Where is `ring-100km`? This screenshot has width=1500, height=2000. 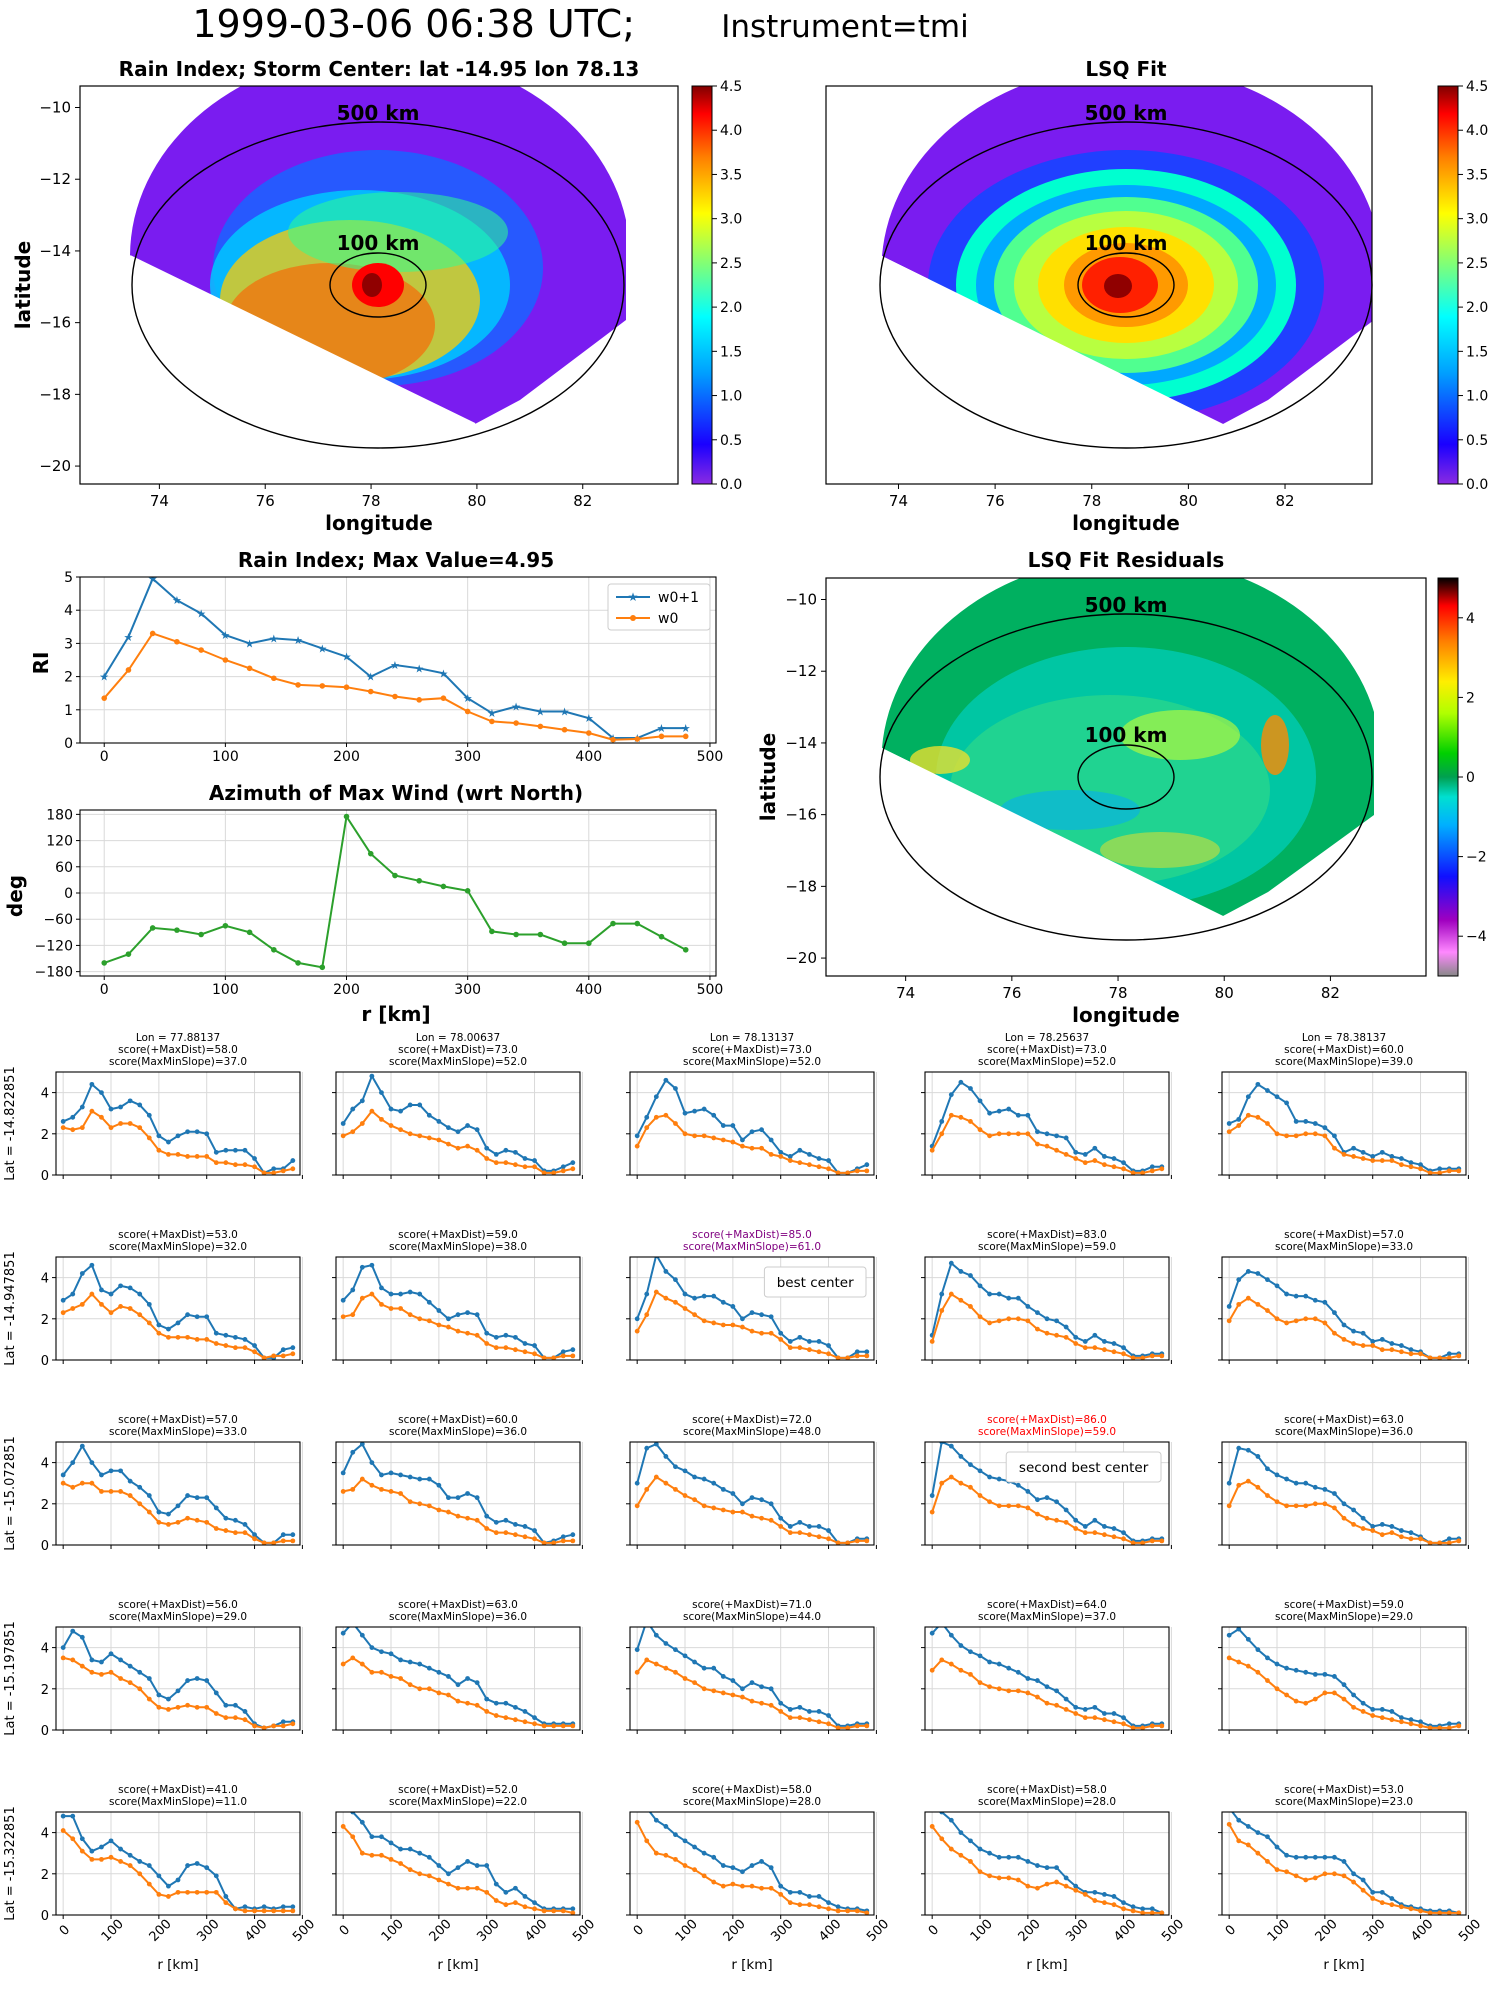 ring-100km is located at coordinates (1126, 285).